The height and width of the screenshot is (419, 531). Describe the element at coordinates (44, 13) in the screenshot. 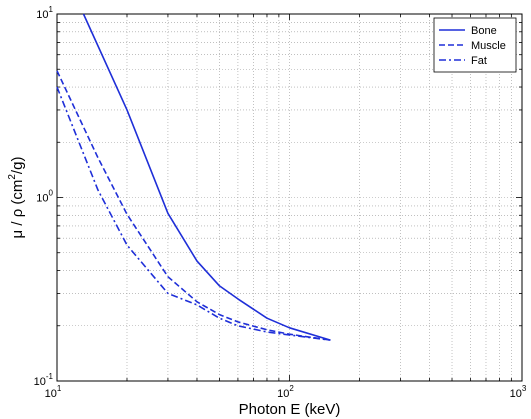

I see `y-tick-label: 10¹` at that location.